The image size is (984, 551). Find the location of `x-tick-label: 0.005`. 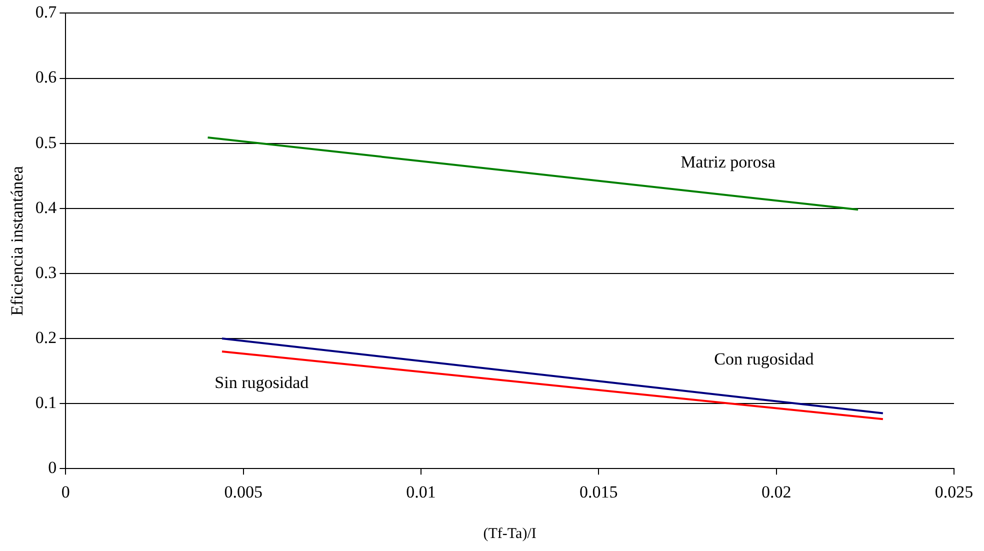

x-tick-label: 0.005 is located at coordinates (243, 492).